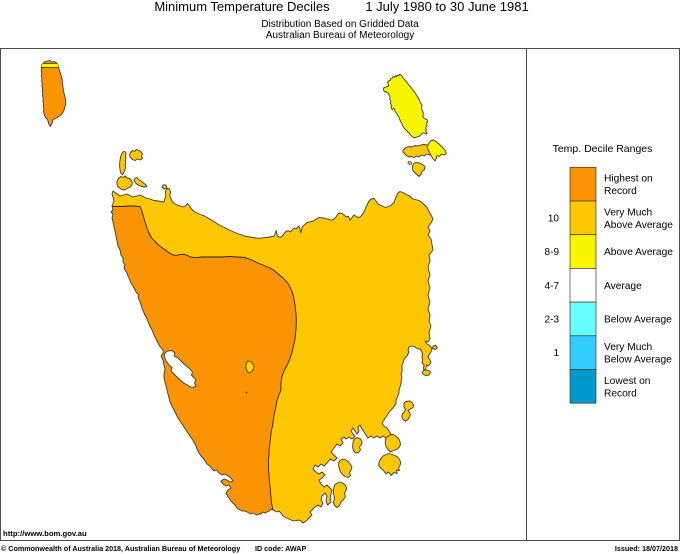  Describe the element at coordinates (552, 252) in the screenshot. I see `svg-text: 8-9` at that location.